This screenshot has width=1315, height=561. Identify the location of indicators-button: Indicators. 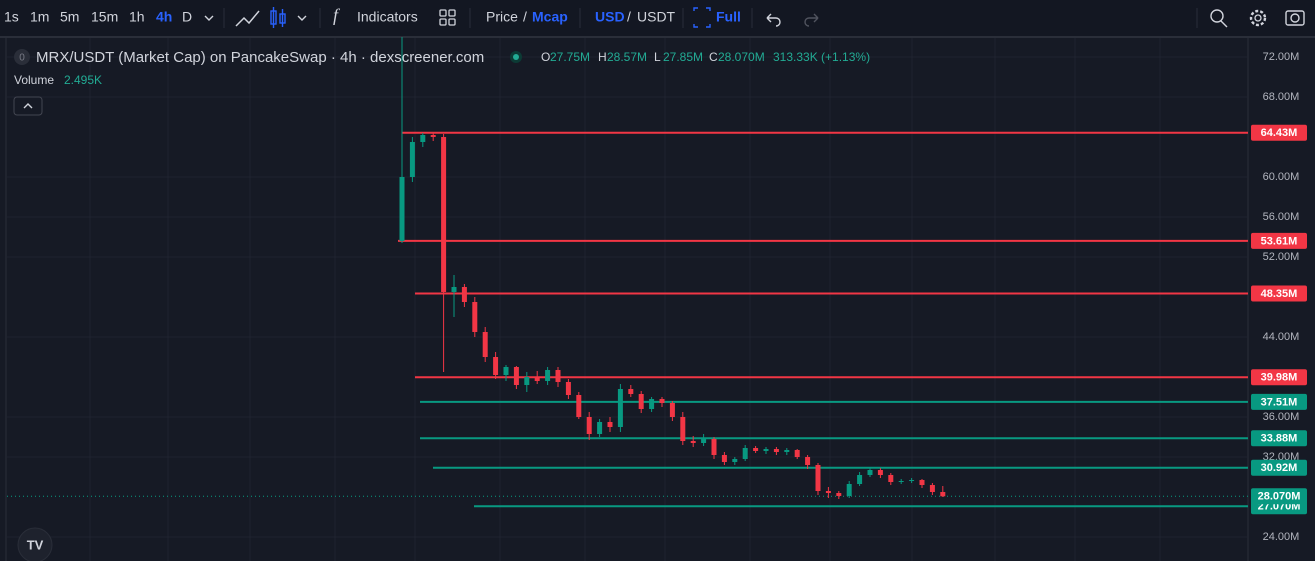
(387, 17).